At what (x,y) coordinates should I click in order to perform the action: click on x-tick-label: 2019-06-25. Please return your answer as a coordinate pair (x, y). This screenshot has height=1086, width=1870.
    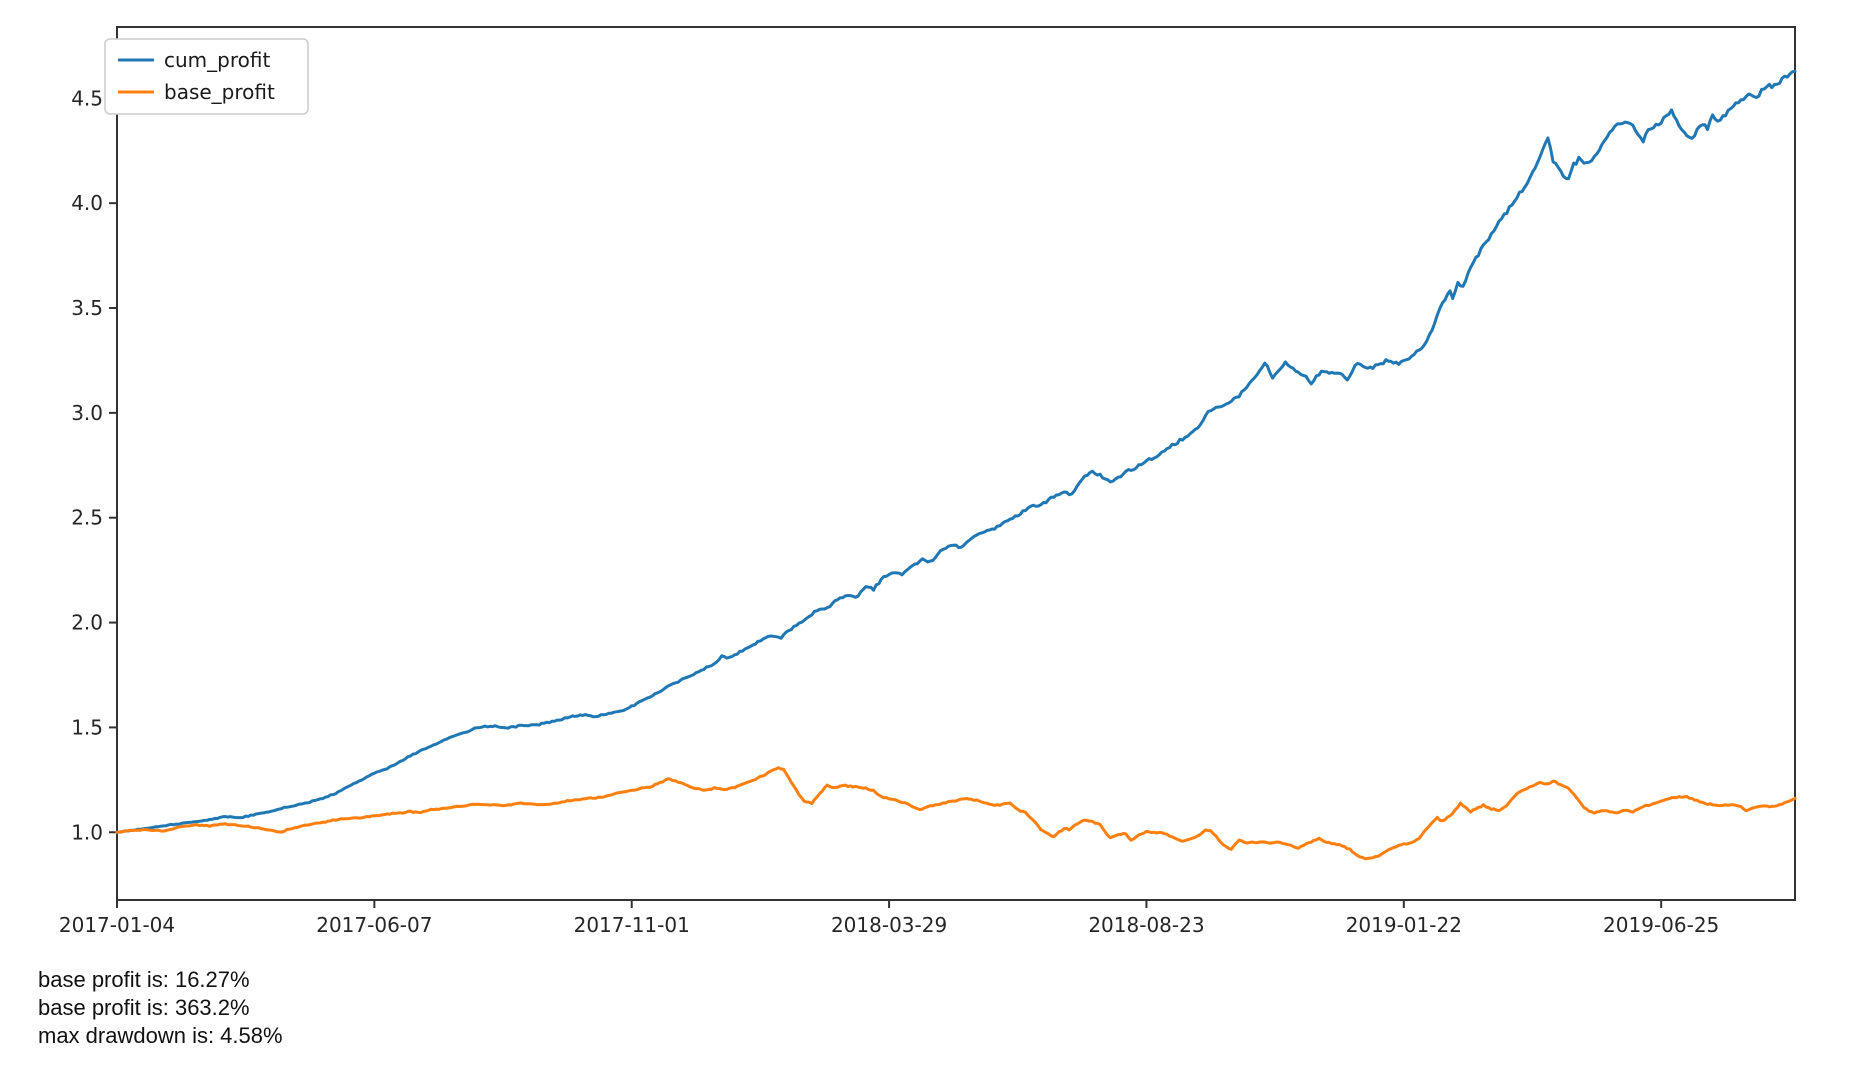
    Looking at the image, I should click on (1661, 925).